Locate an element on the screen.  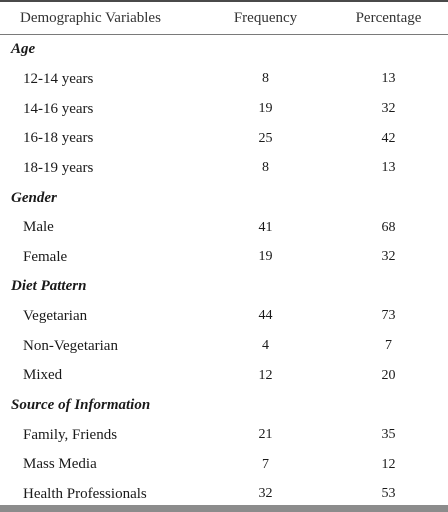
table-top-rule is located at coordinates (224, 1).